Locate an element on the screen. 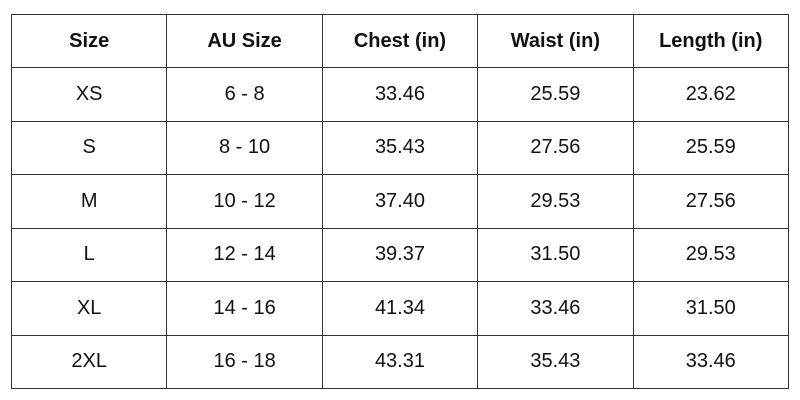 The image size is (800, 400). header-cell: AU Size is located at coordinates (244, 41).